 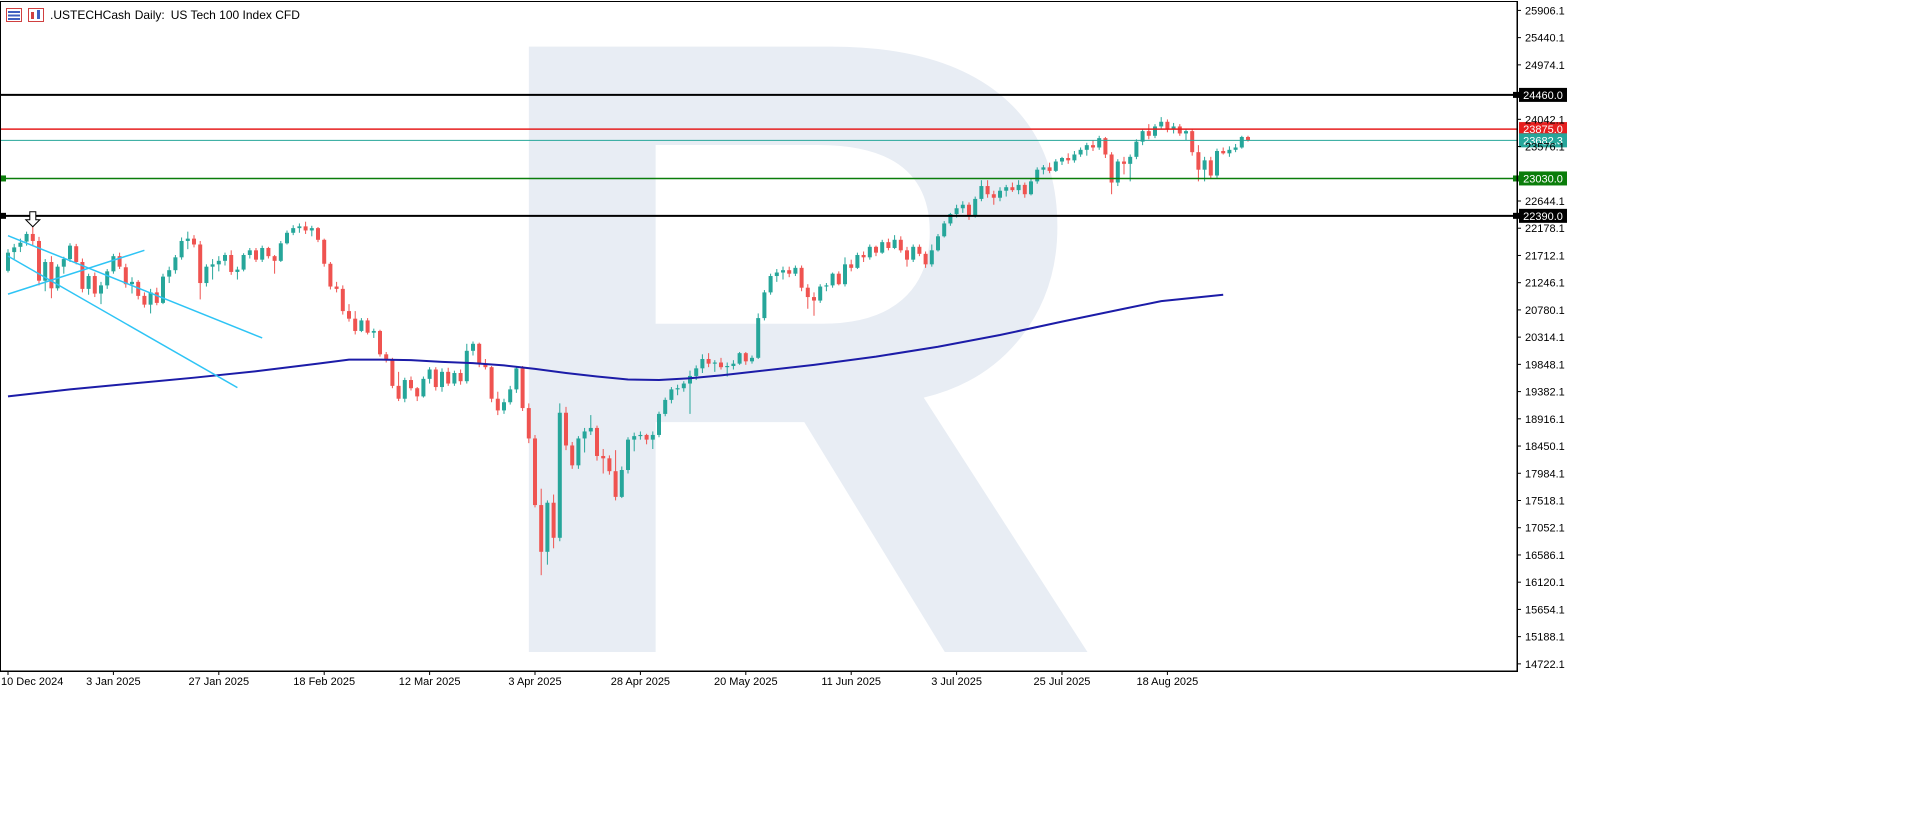 I want to click on chart-window-icon, so click(x=36, y=15).